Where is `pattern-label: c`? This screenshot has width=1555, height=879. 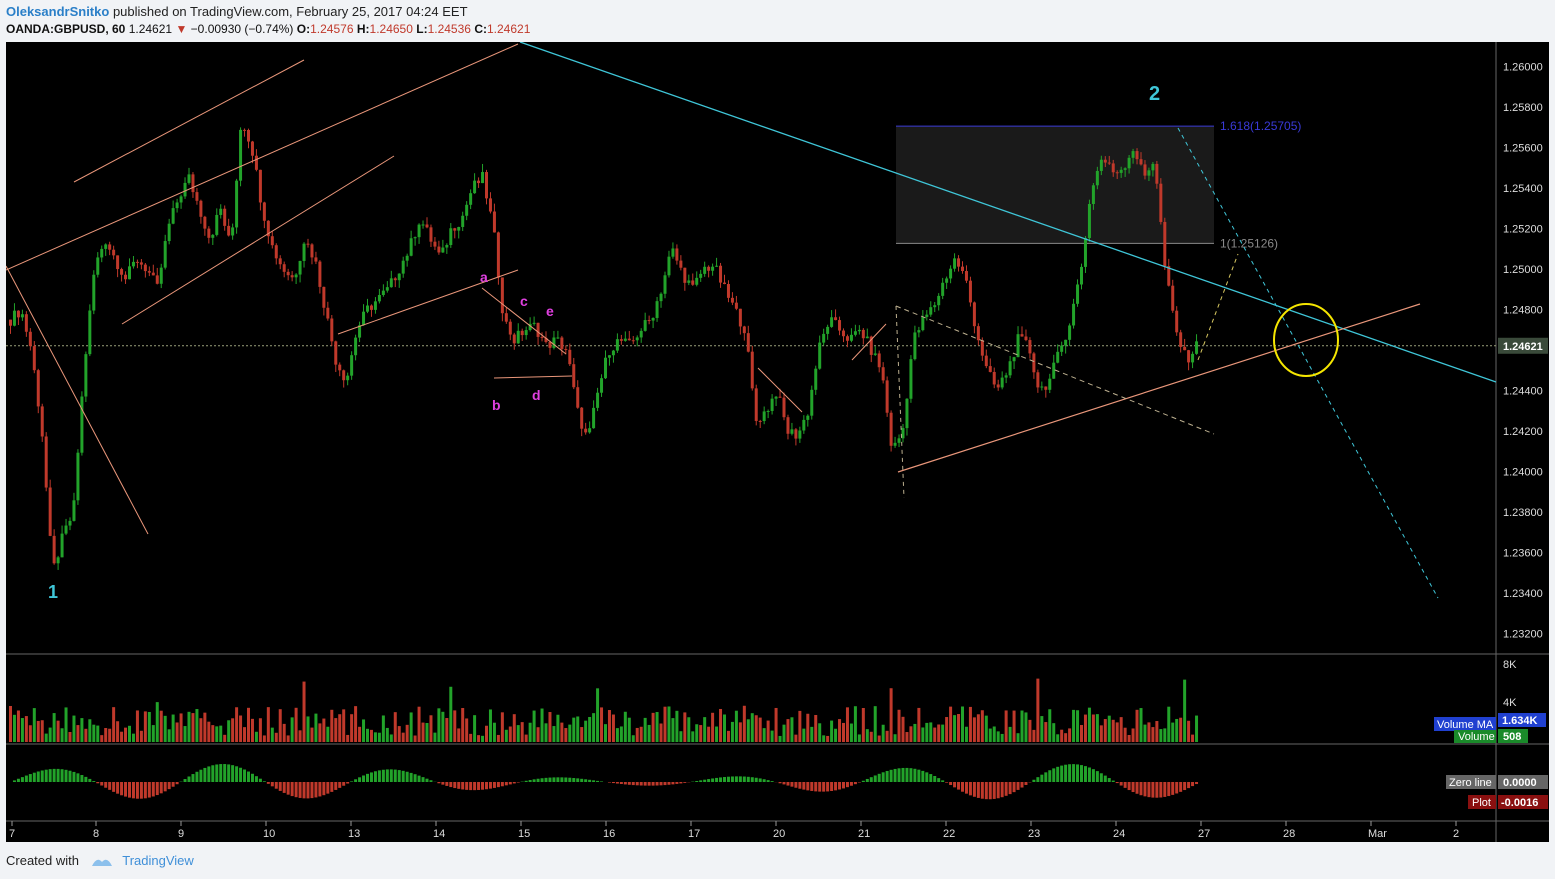 pattern-label: c is located at coordinates (524, 301).